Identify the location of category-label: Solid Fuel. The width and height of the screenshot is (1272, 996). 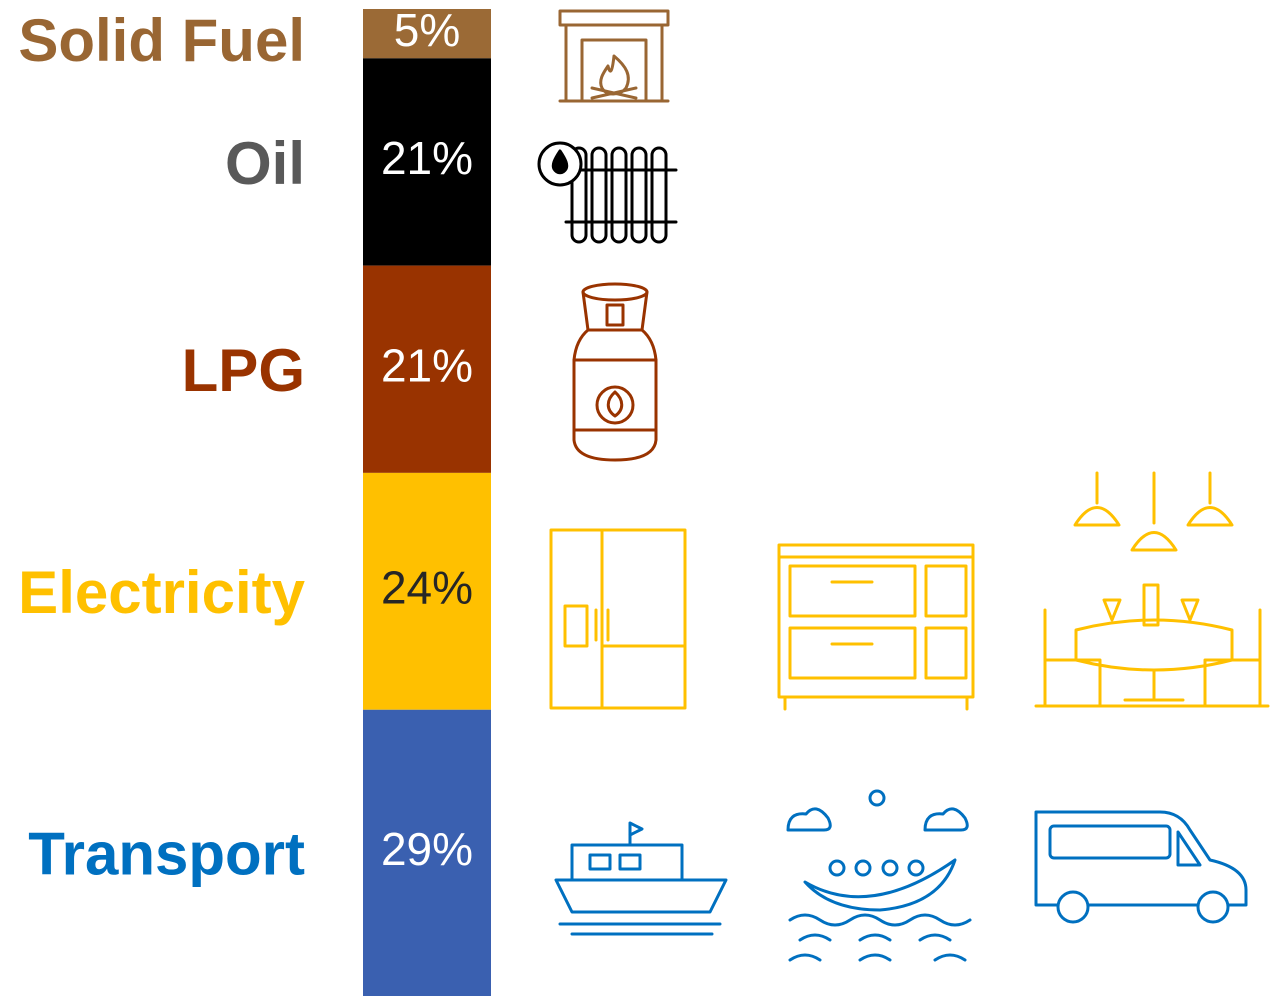
(161, 40).